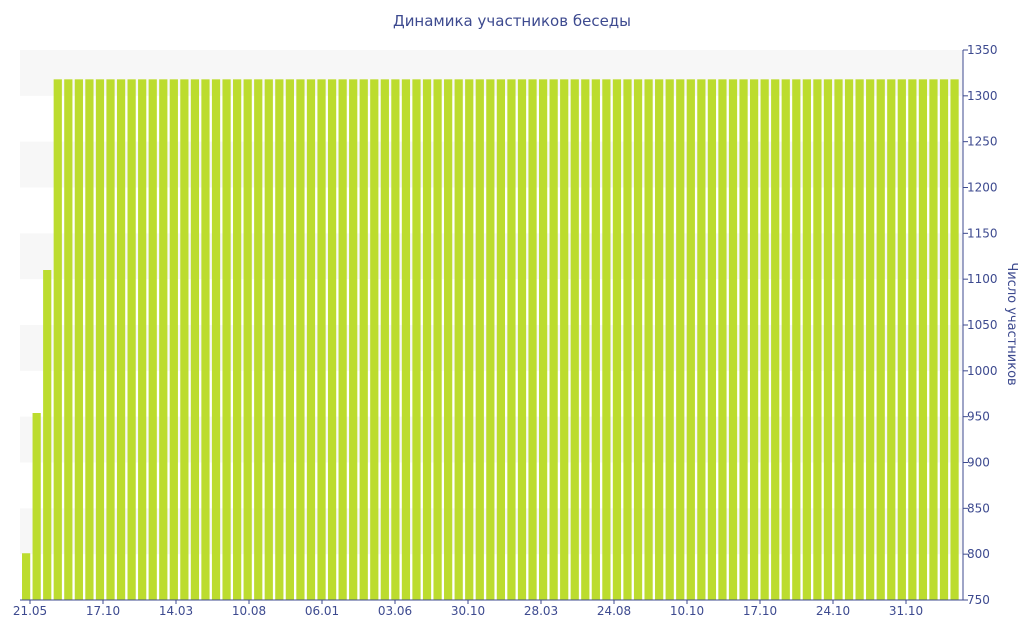 This screenshot has width=1024, height=640. Describe the element at coordinates (176, 611) in the screenshot. I see `x-tick-label: 14.03` at that location.